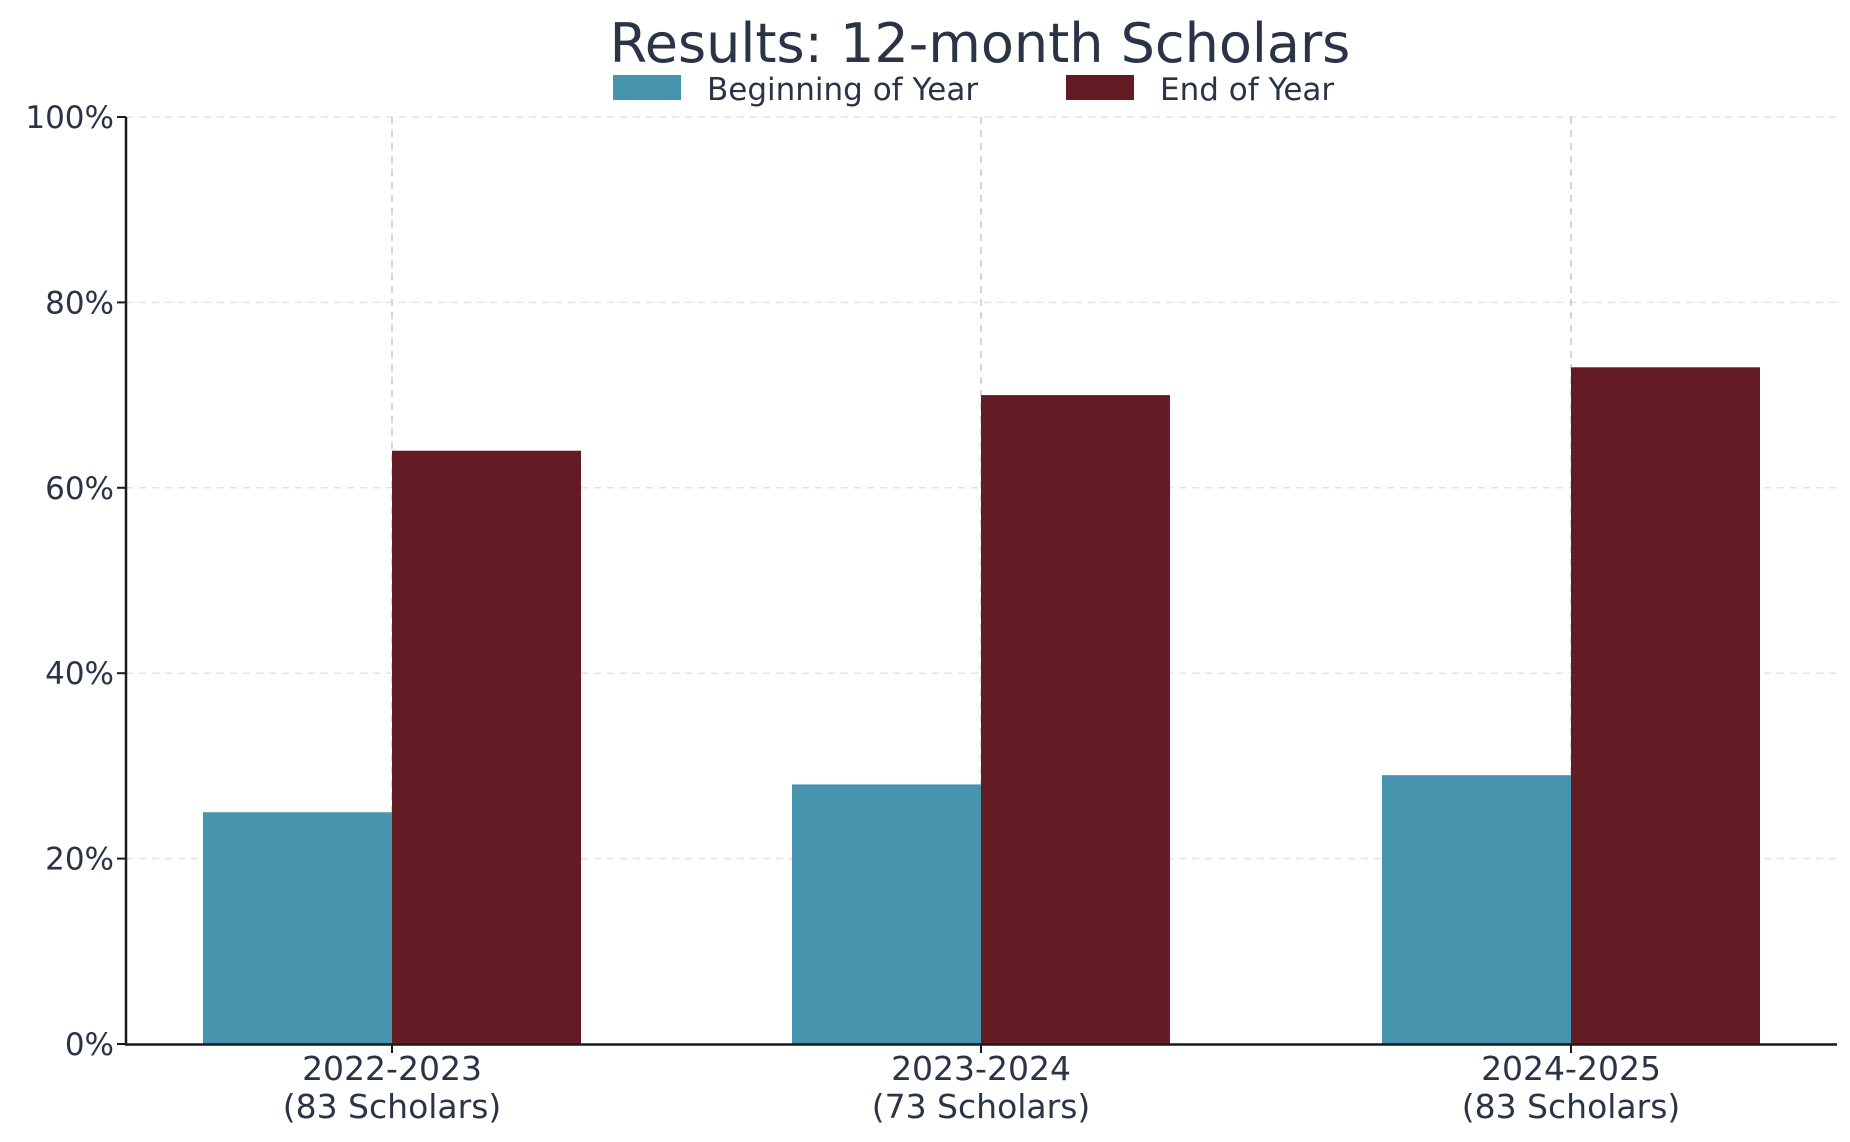  I want to click on y-tick-label: 100%, so click(69, 118).